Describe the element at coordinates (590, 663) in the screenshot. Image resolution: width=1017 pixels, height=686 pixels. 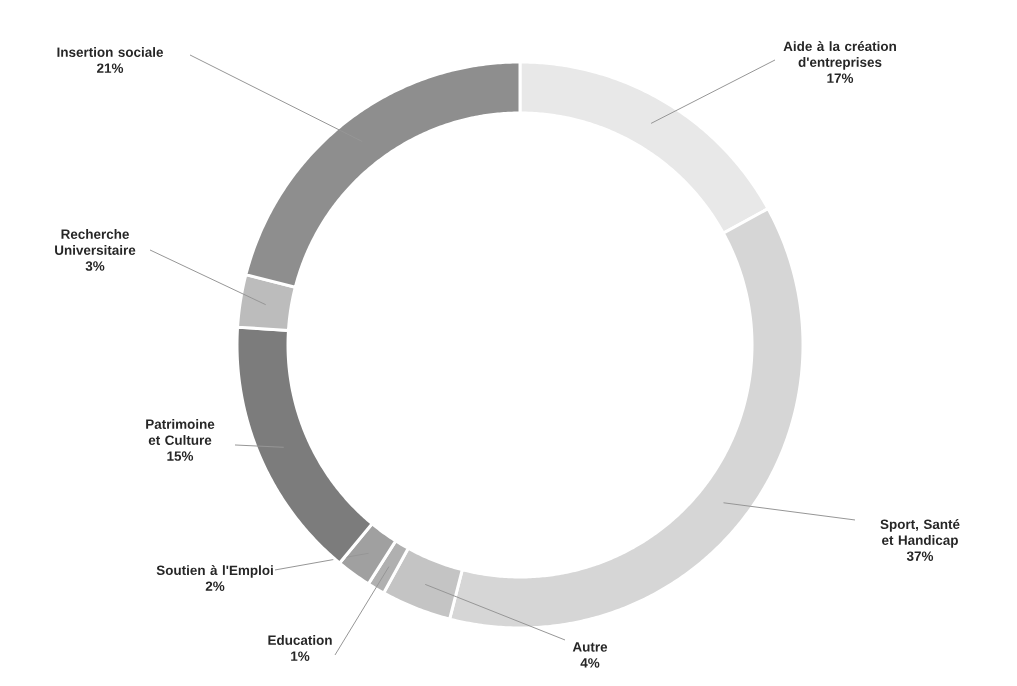
I see `data-label: 4%` at that location.